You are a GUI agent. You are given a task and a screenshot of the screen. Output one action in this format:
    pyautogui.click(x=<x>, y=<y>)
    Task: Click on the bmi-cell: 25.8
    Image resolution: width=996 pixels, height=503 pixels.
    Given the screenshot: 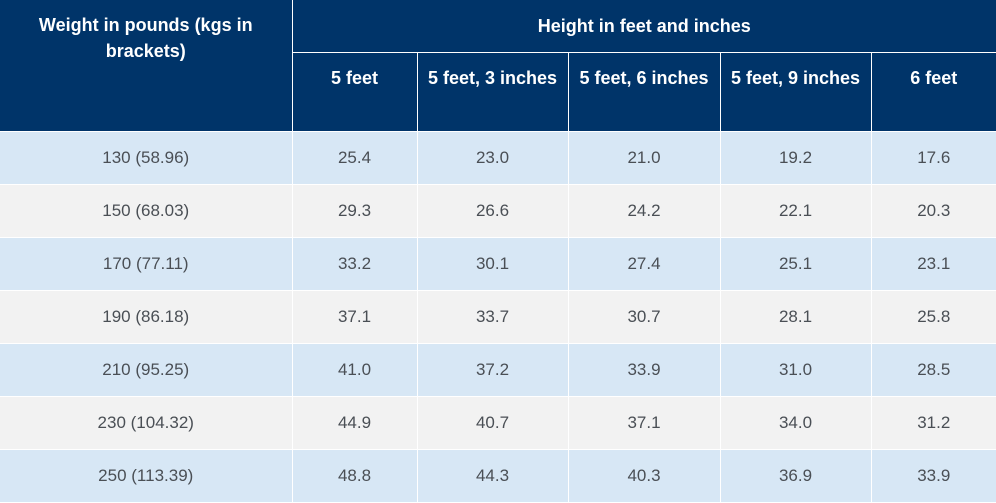 What is the action you would take?
    pyautogui.click(x=933, y=317)
    